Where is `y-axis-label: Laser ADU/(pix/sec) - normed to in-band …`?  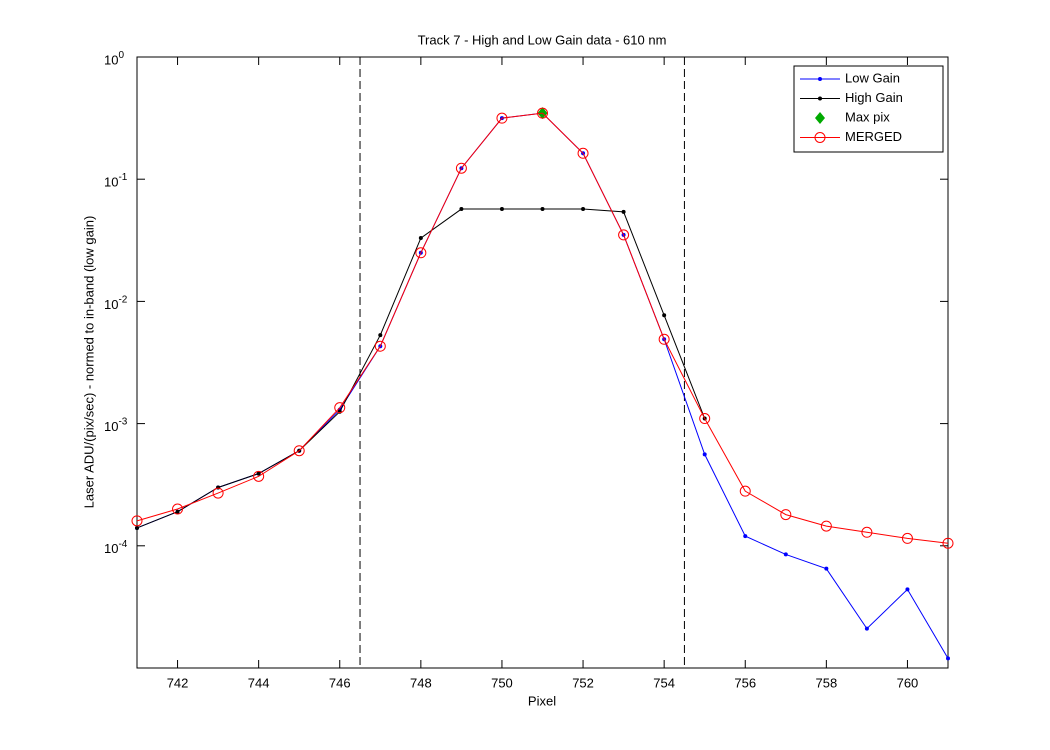
y-axis-label: Laser ADU/(pix/sec) - normed to in-band … is located at coordinates (88, 362).